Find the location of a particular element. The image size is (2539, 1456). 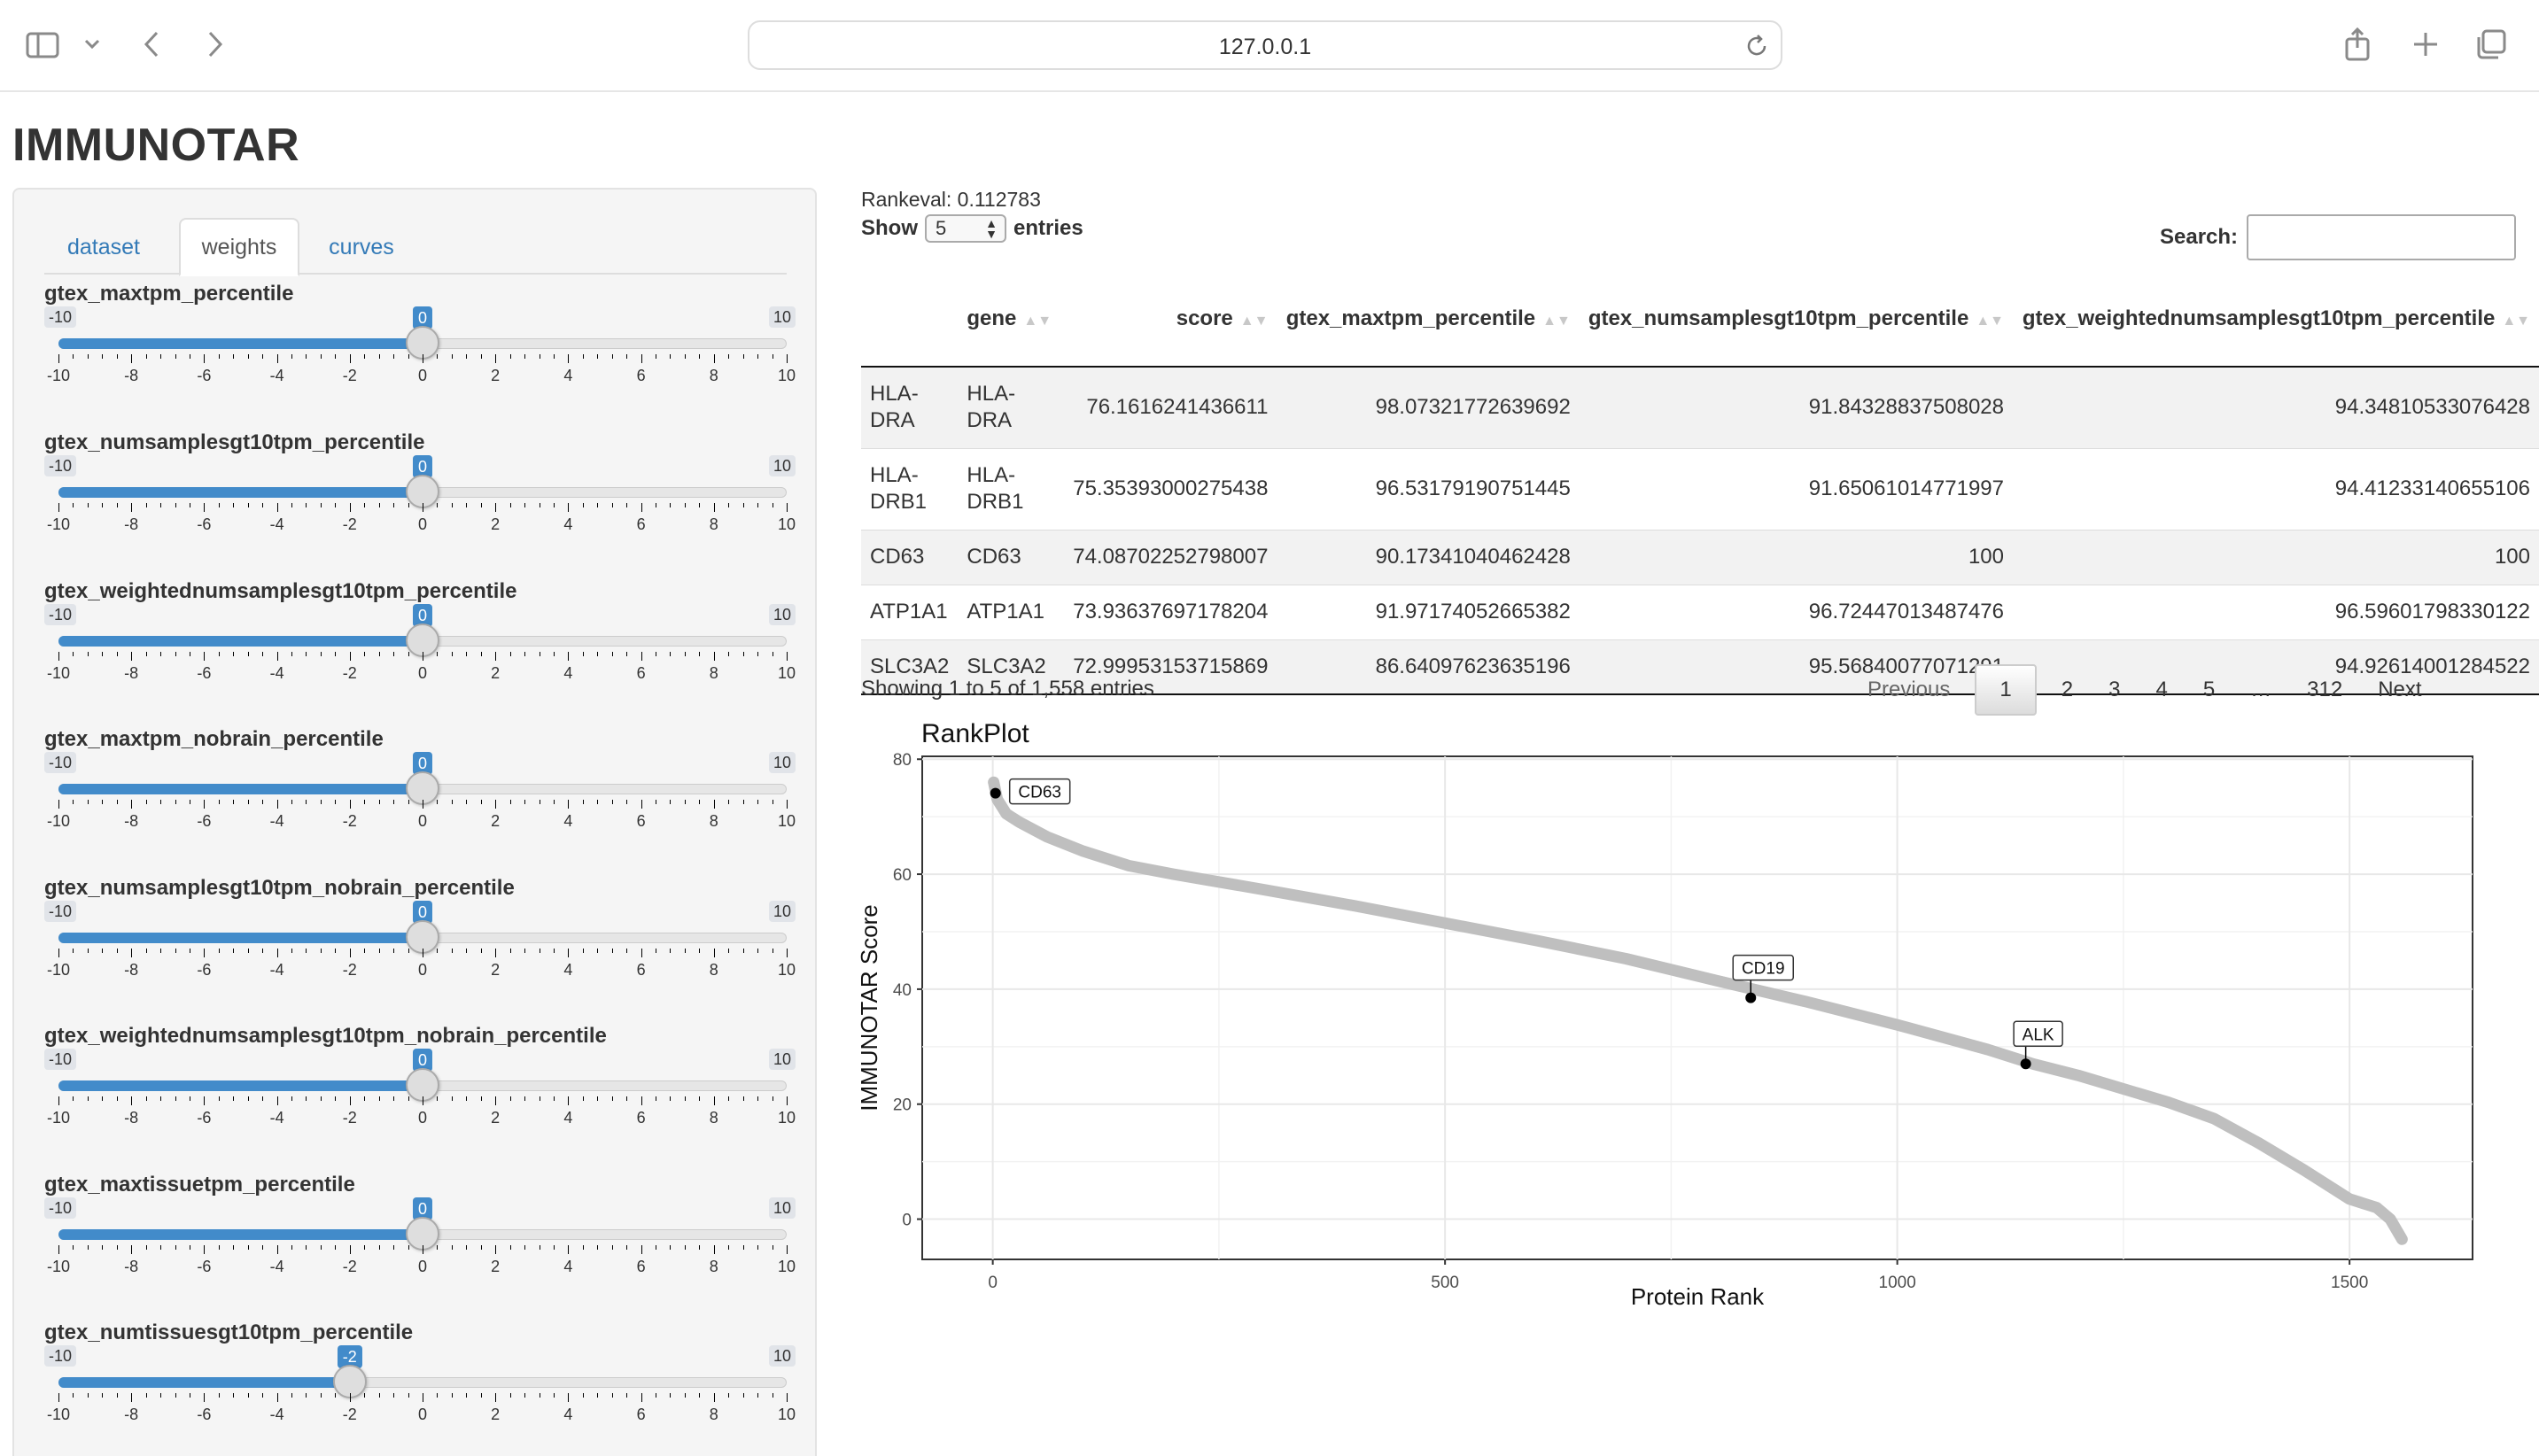

tab-dataset: dataset is located at coordinates (103, 246).